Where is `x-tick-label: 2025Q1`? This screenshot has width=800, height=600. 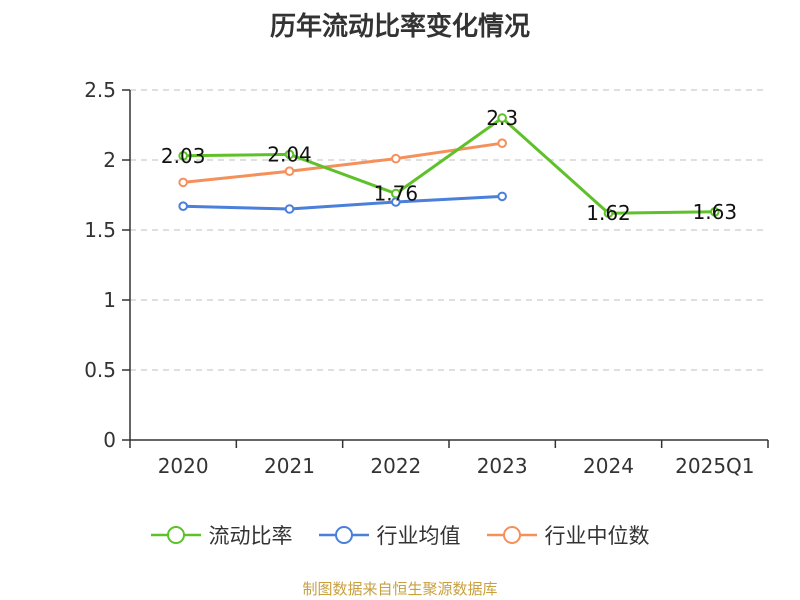 x-tick-label: 2025Q1 is located at coordinates (714, 466).